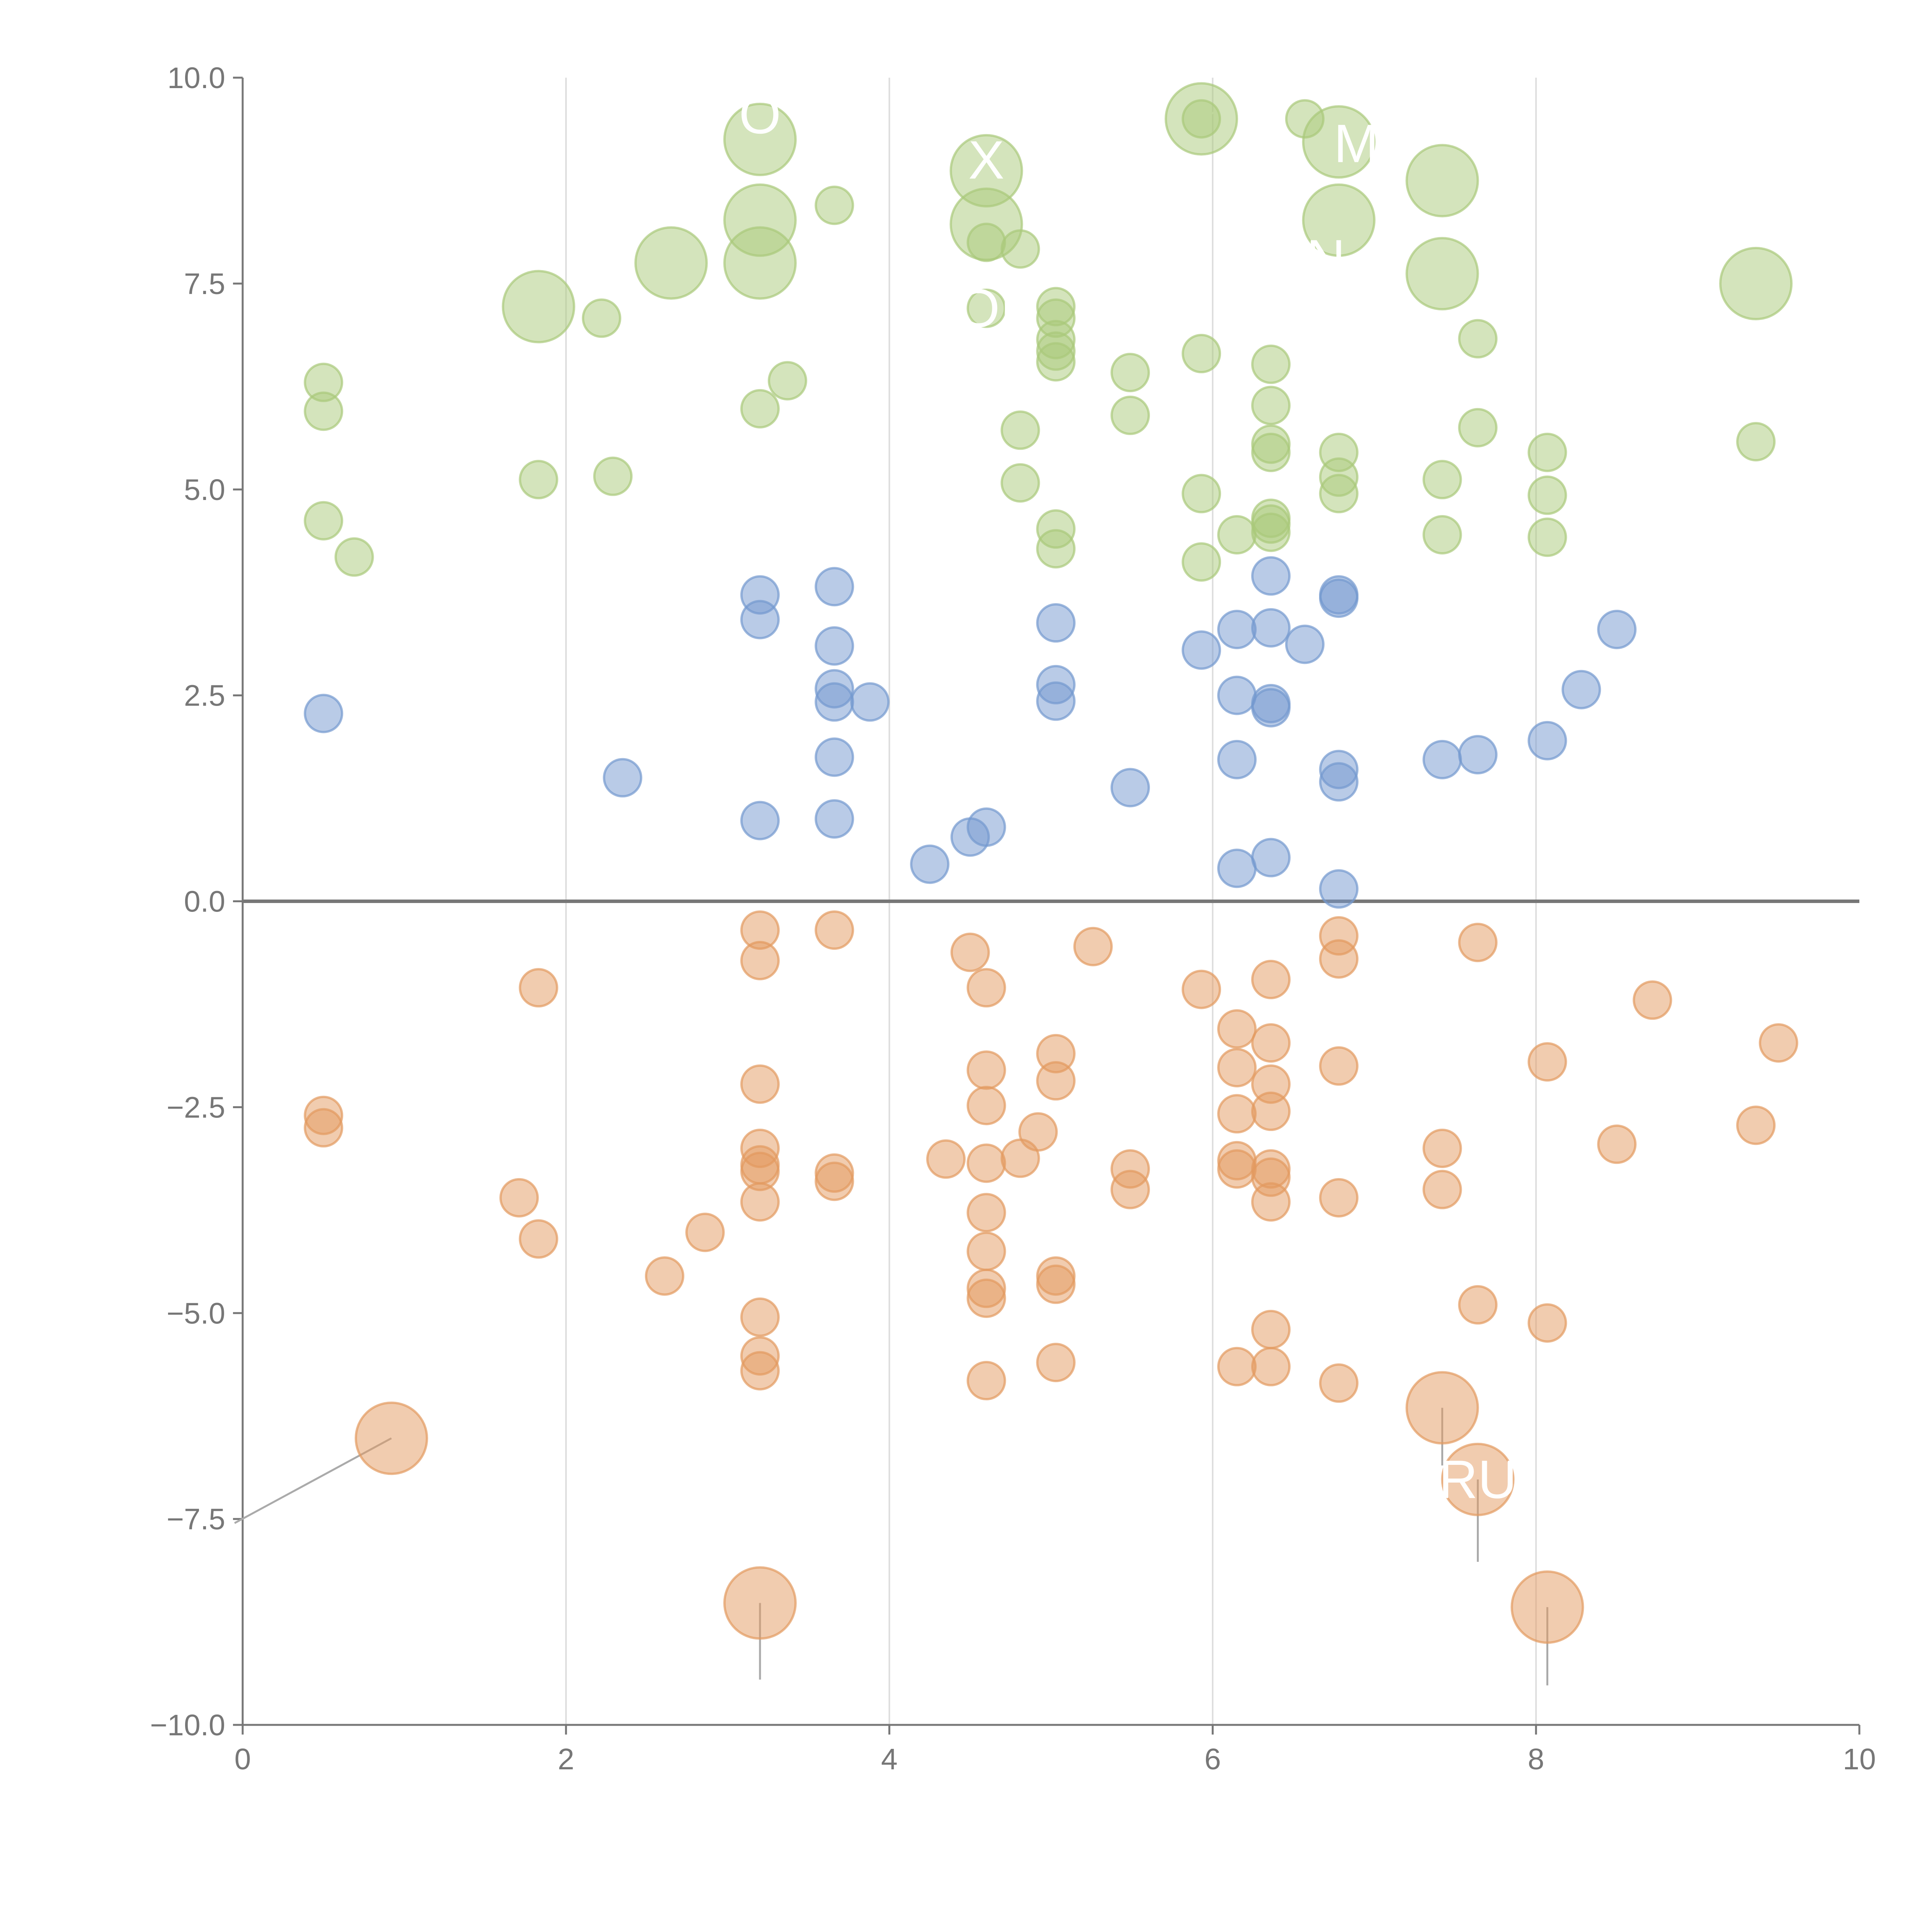  Describe the element at coordinates (205, 901) in the screenshot. I see `y-tick-label: 0.0` at that location.